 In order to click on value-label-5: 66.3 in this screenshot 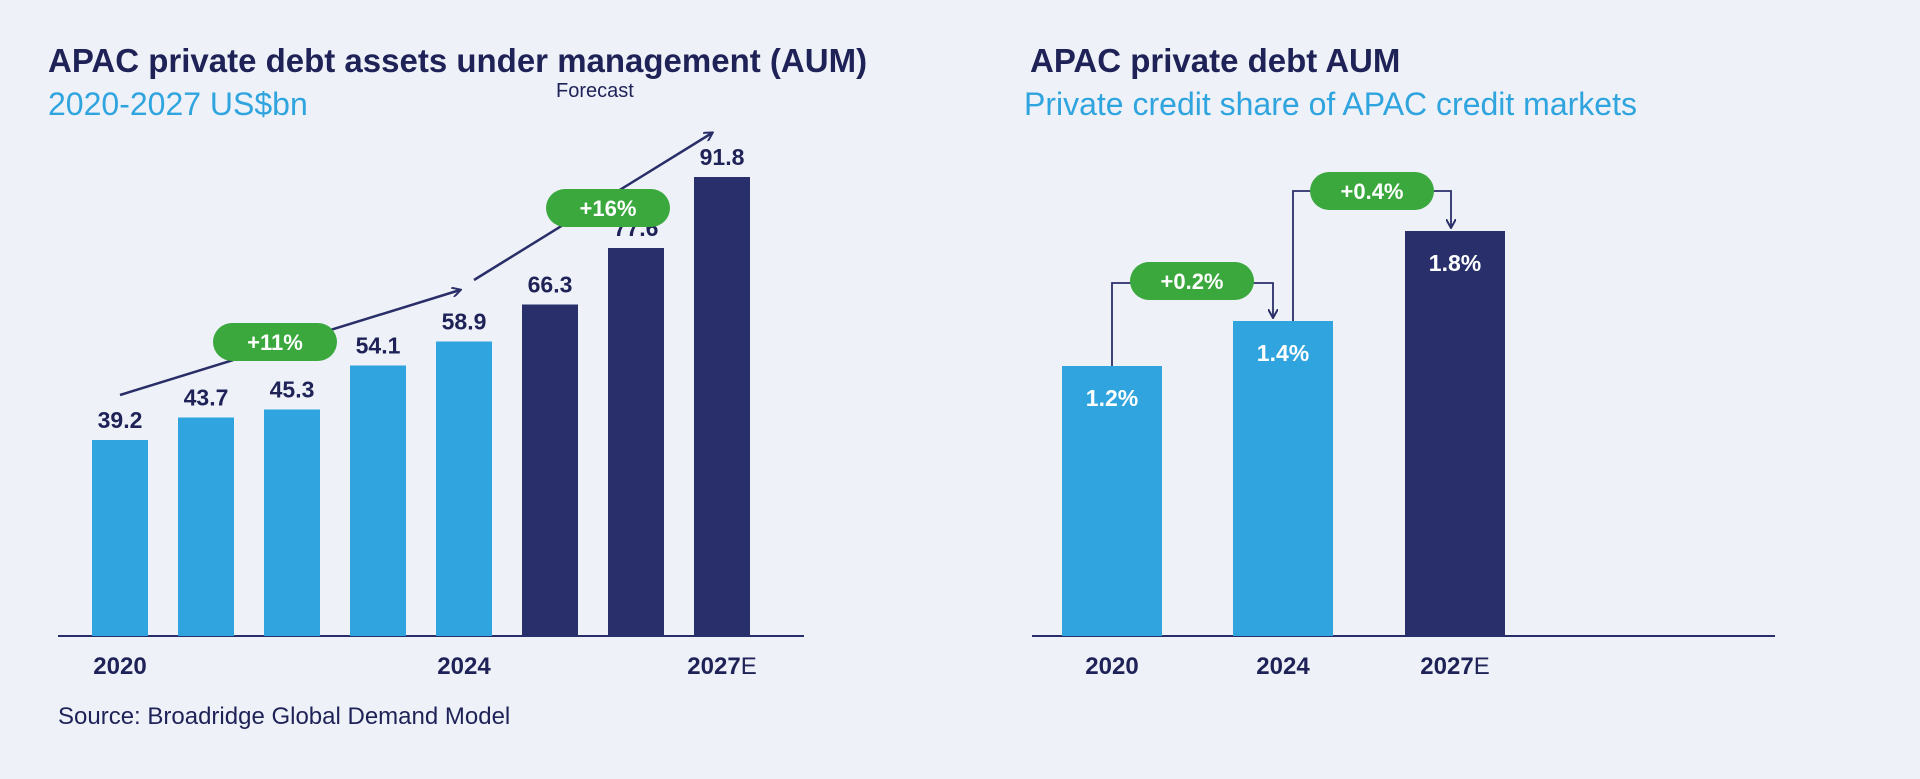, I will do `click(550, 285)`.